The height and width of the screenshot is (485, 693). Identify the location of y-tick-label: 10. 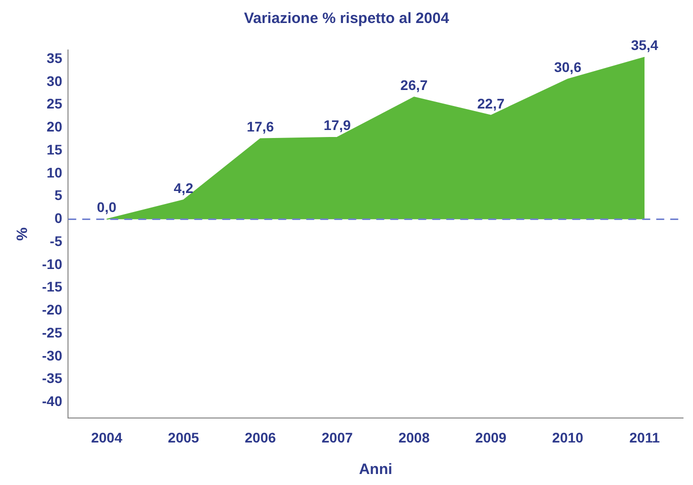
(54, 172).